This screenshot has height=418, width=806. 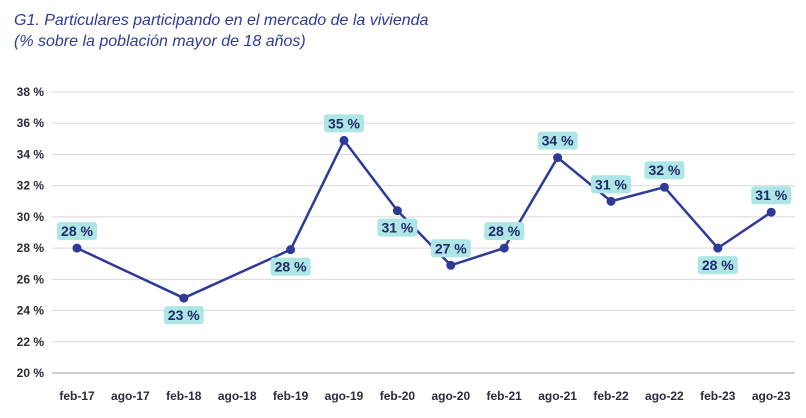 I want to click on data-label: 23 %, so click(x=184, y=315).